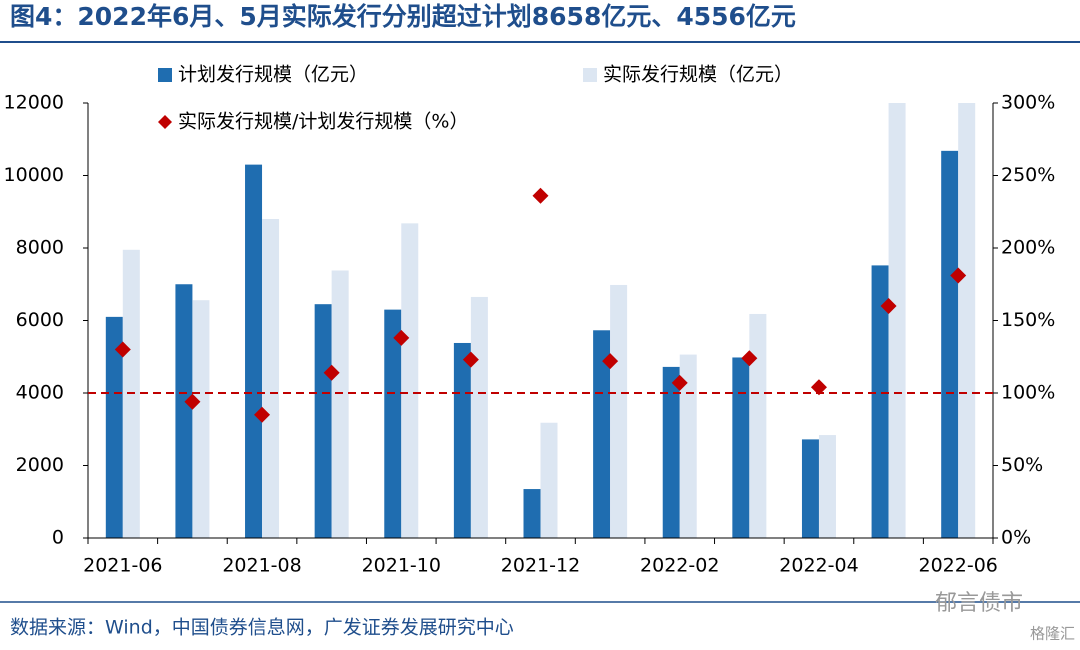  Describe the element at coordinates (273, 75) in the screenshot. I see `legend-label: 计划发行规模（亿元）` at that location.